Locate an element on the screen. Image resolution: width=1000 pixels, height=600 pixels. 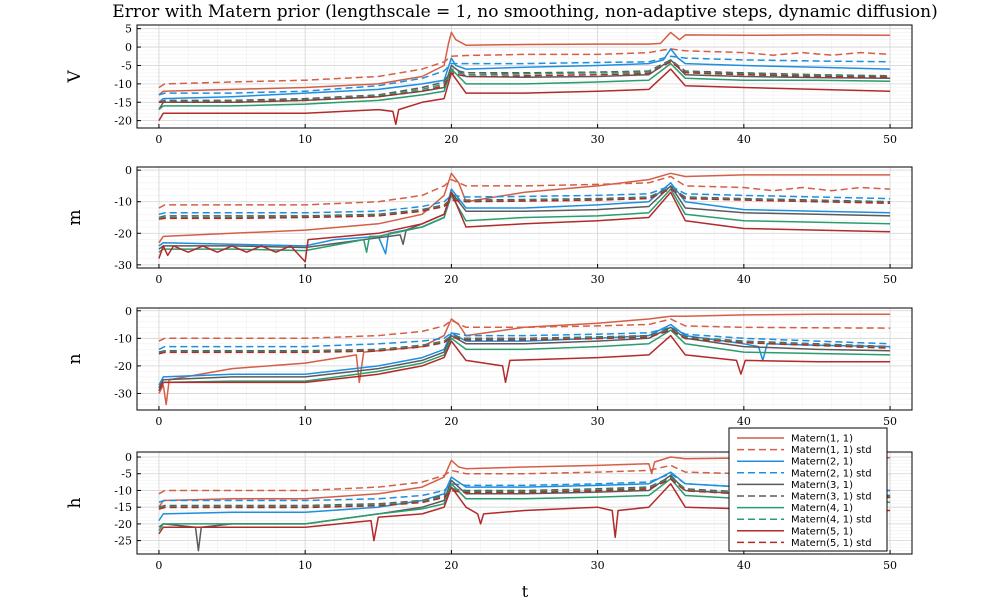
legend-entry: Matern(1, 1) std is located at coordinates (831, 450).